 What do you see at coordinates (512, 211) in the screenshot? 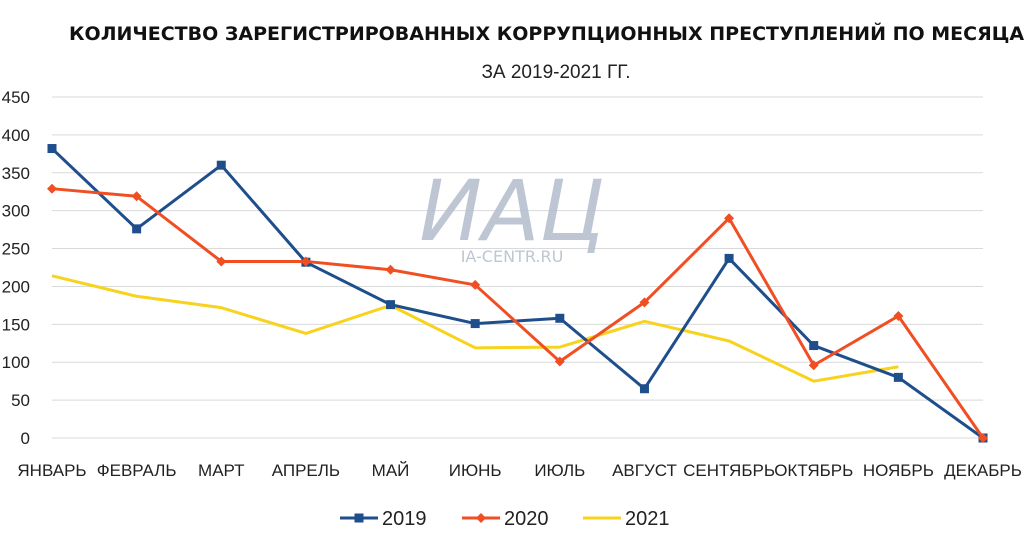
I see `watermark-letters: ИАЦ` at bounding box center [512, 211].